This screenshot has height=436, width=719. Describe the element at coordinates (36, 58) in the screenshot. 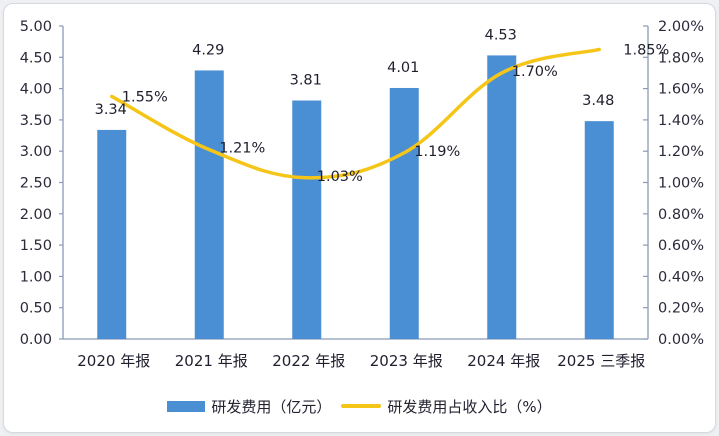

I see `left-tick-label: 4.50` at that location.